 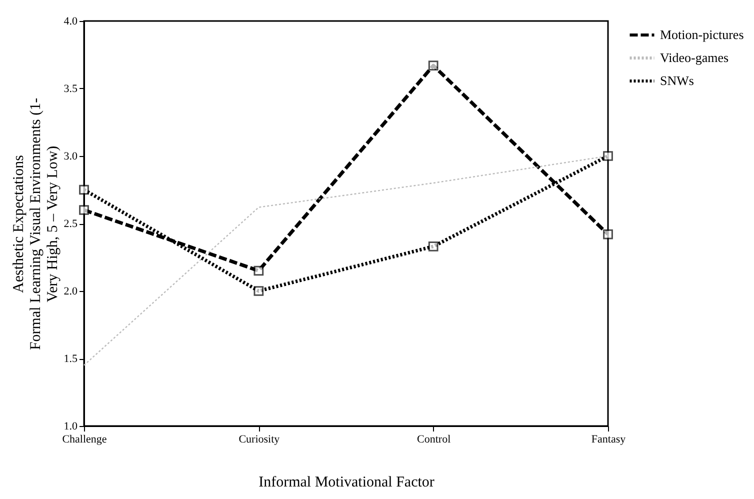 What do you see at coordinates (608, 440) in the screenshot?
I see `x-tick-label: Fantasy` at bounding box center [608, 440].